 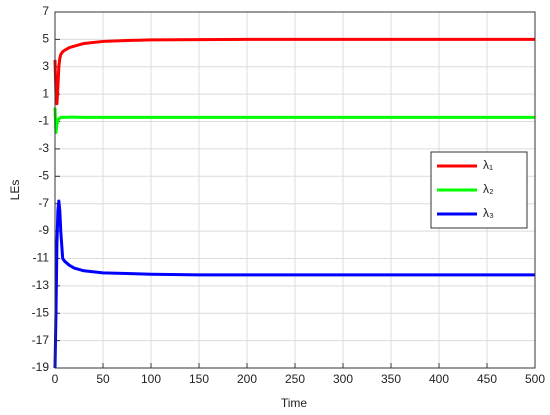 What do you see at coordinates (41, 258) in the screenshot?
I see `y-tick-label: -11` at bounding box center [41, 258].